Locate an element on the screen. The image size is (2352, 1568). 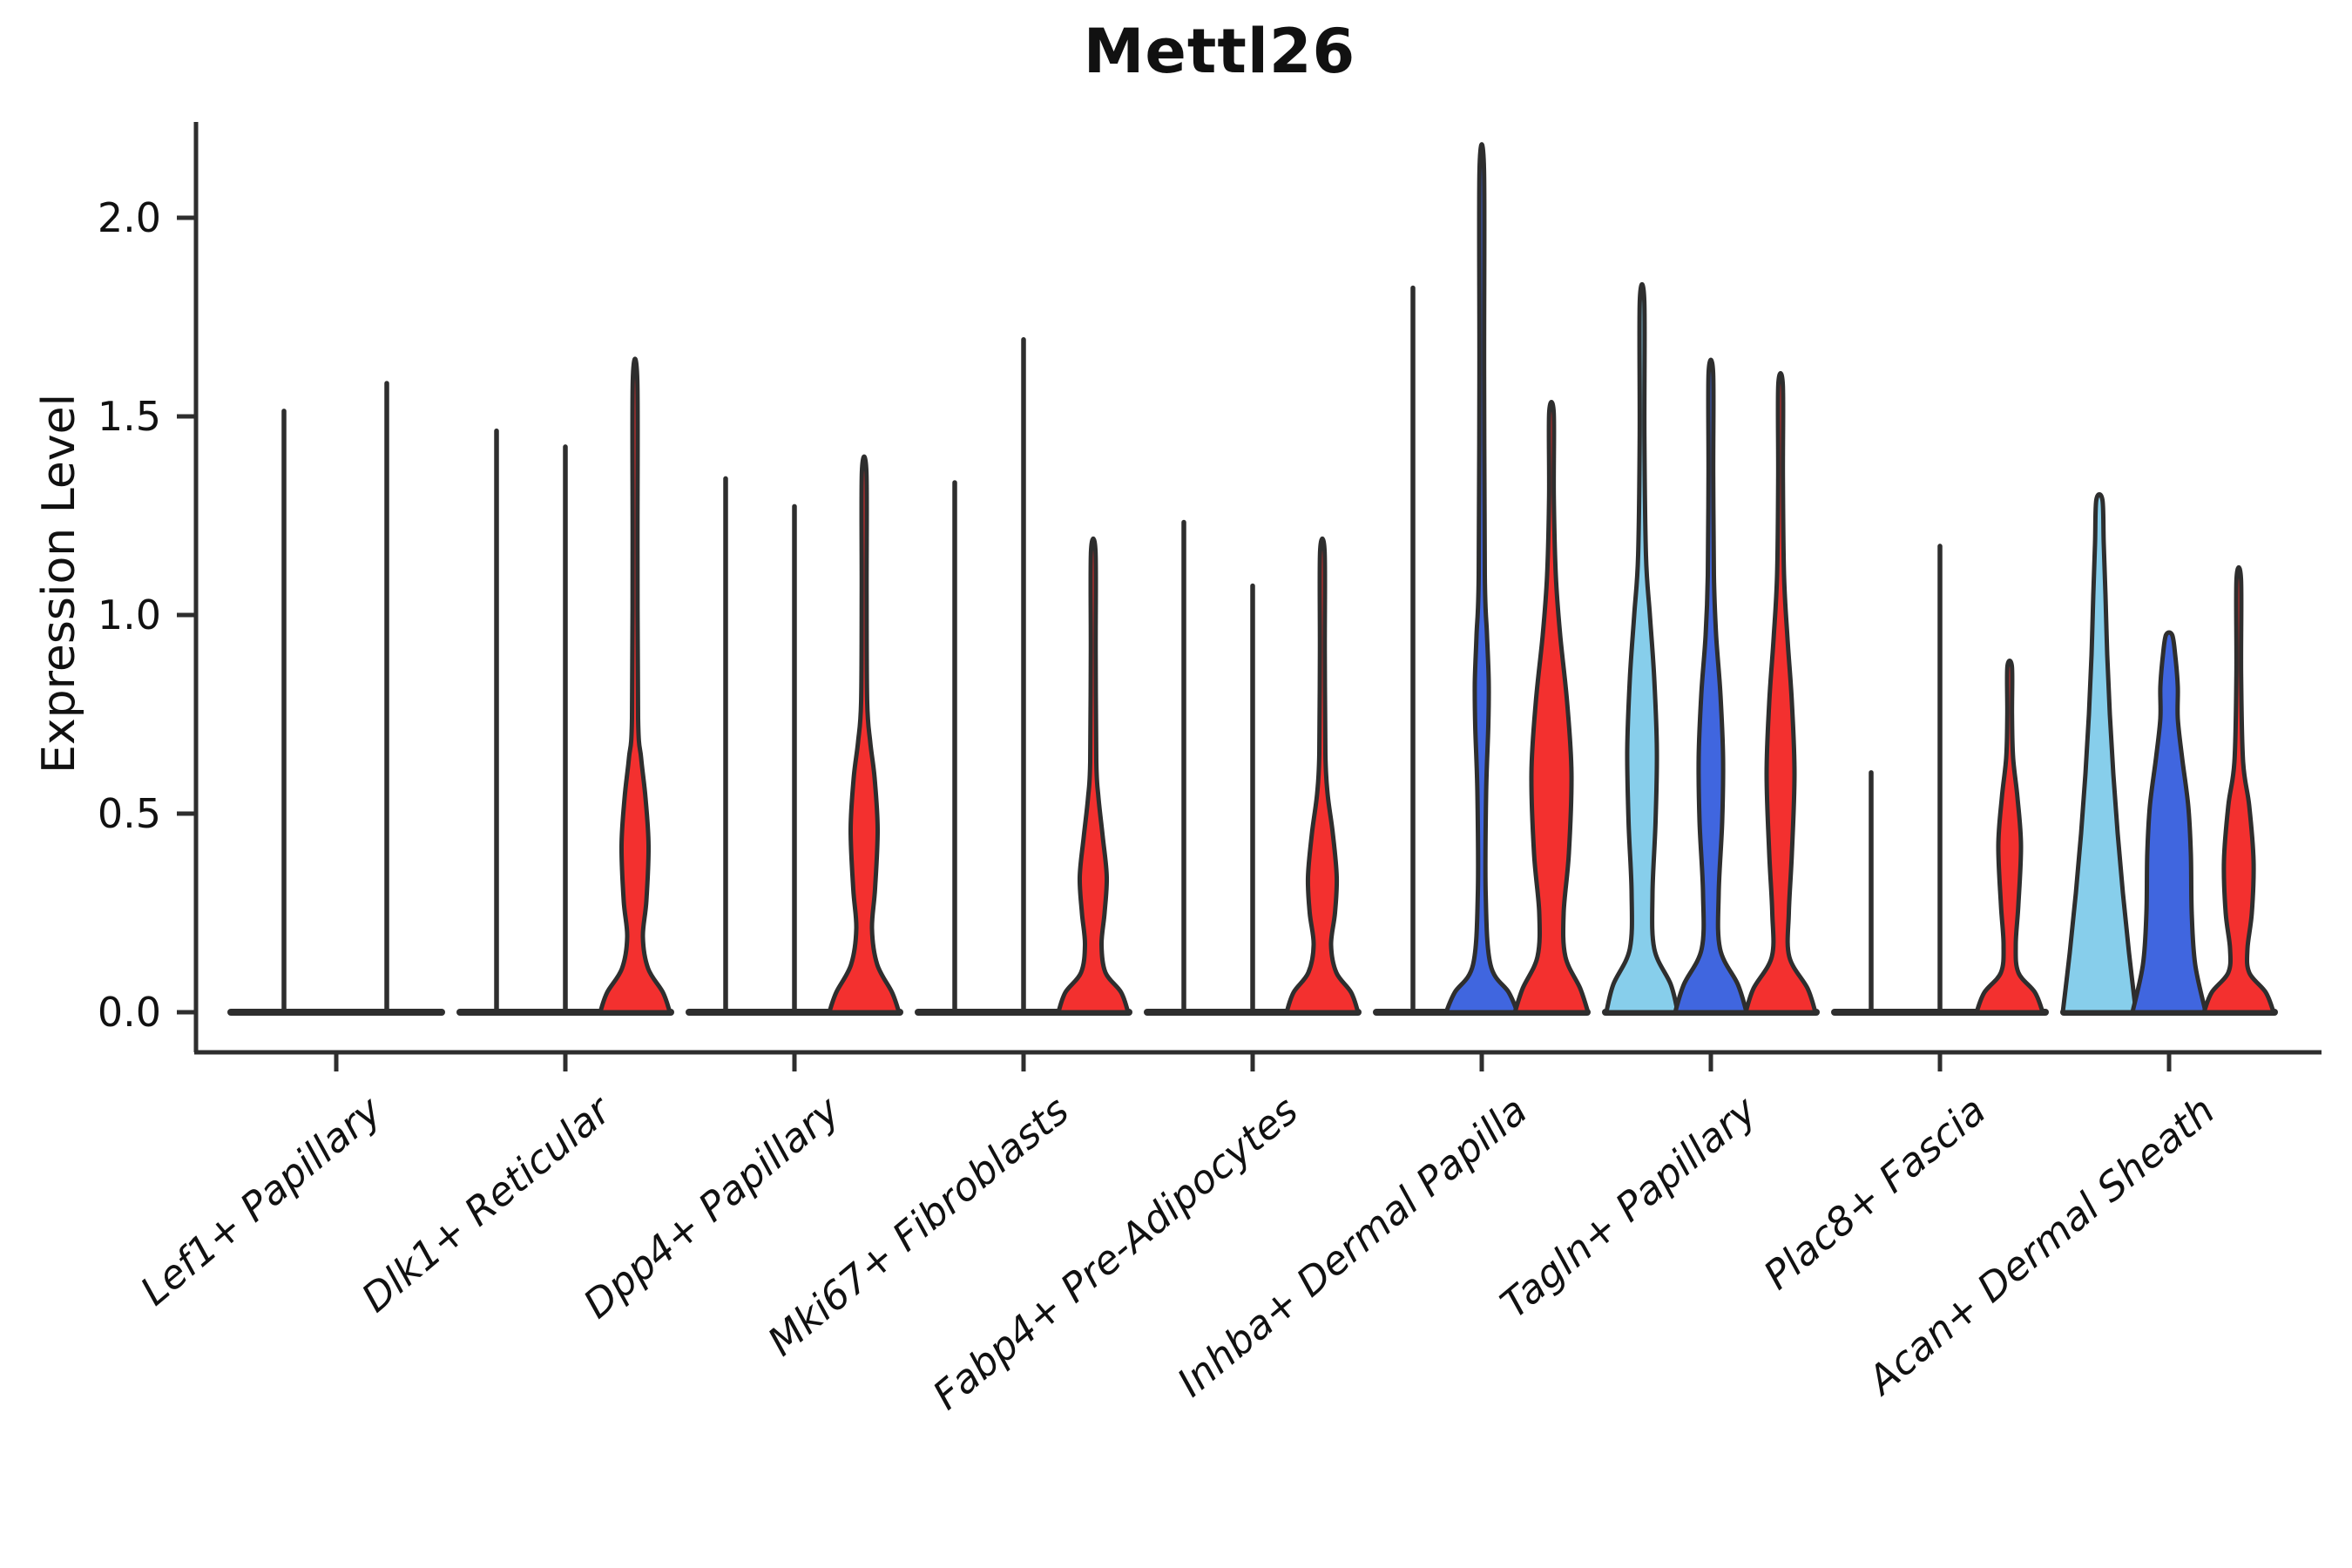
y-tick-label: 0.0 is located at coordinates (129, 1013).